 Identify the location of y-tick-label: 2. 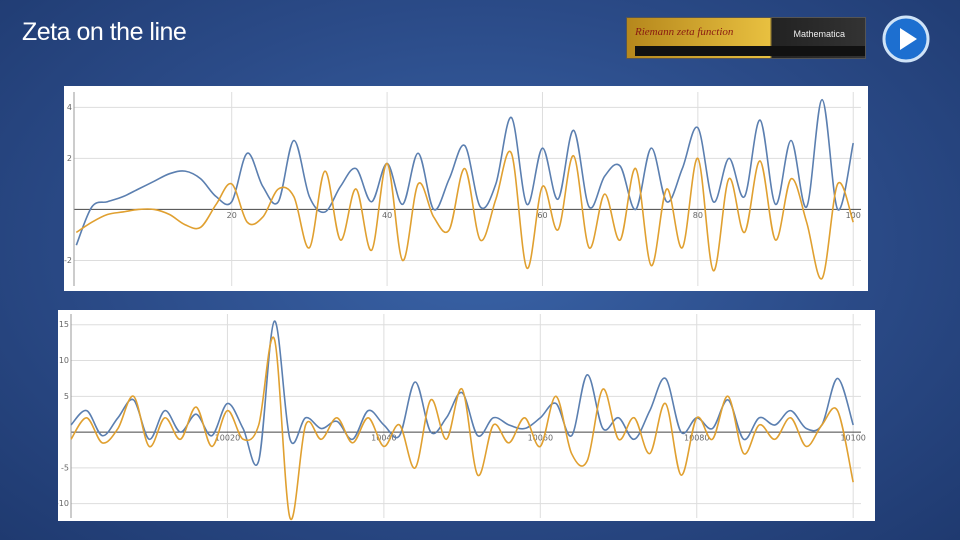
(69, 158).